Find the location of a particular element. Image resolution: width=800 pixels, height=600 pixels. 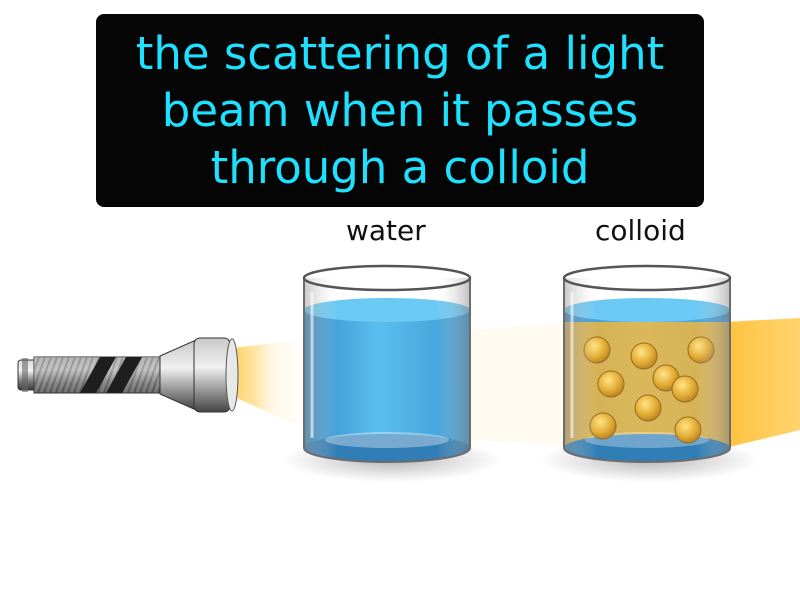

caption-line-1: the scattering of a light is located at coordinates (400, 53).